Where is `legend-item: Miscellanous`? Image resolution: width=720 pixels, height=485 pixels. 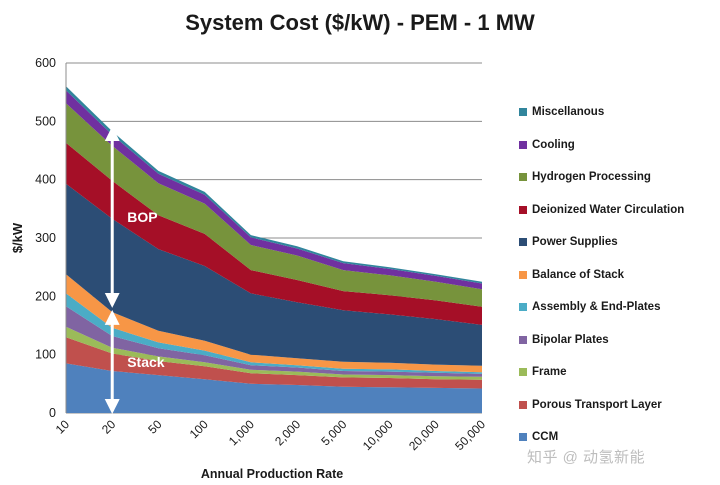 legend-item: Miscellanous is located at coordinates (601, 112).